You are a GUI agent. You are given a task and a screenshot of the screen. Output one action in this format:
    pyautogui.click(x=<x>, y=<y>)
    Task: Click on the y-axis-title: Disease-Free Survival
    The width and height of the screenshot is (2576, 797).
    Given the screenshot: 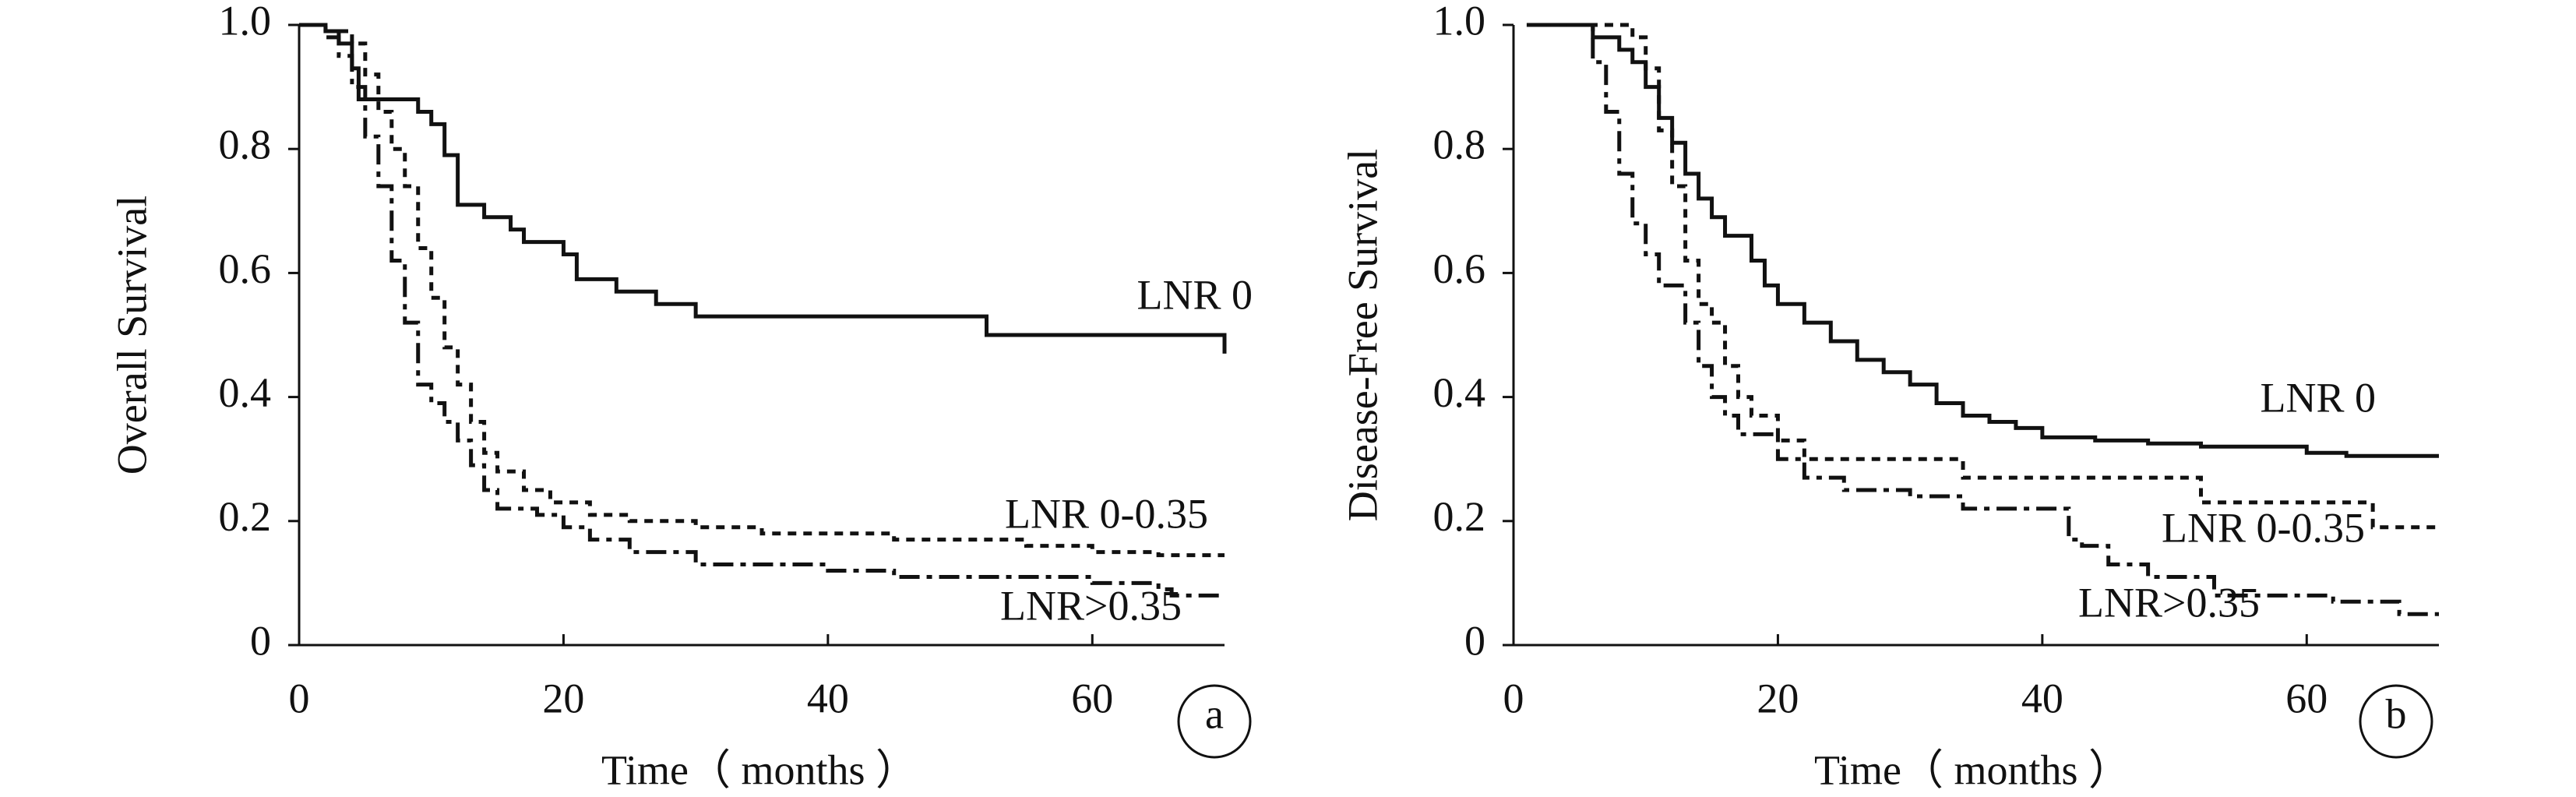 What is the action you would take?
    pyautogui.click(x=1362, y=335)
    